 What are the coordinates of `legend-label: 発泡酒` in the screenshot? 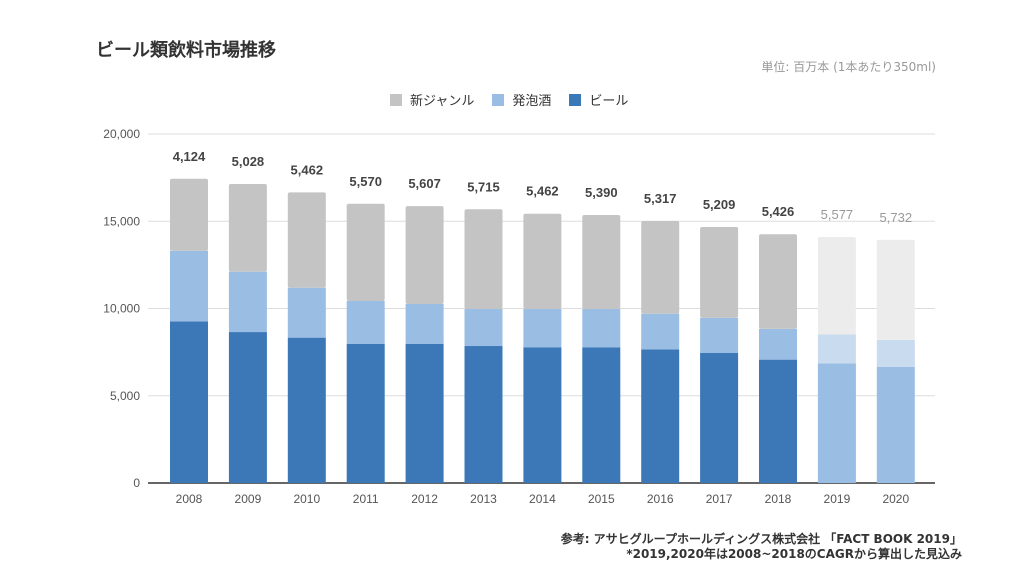 It's located at (532, 101).